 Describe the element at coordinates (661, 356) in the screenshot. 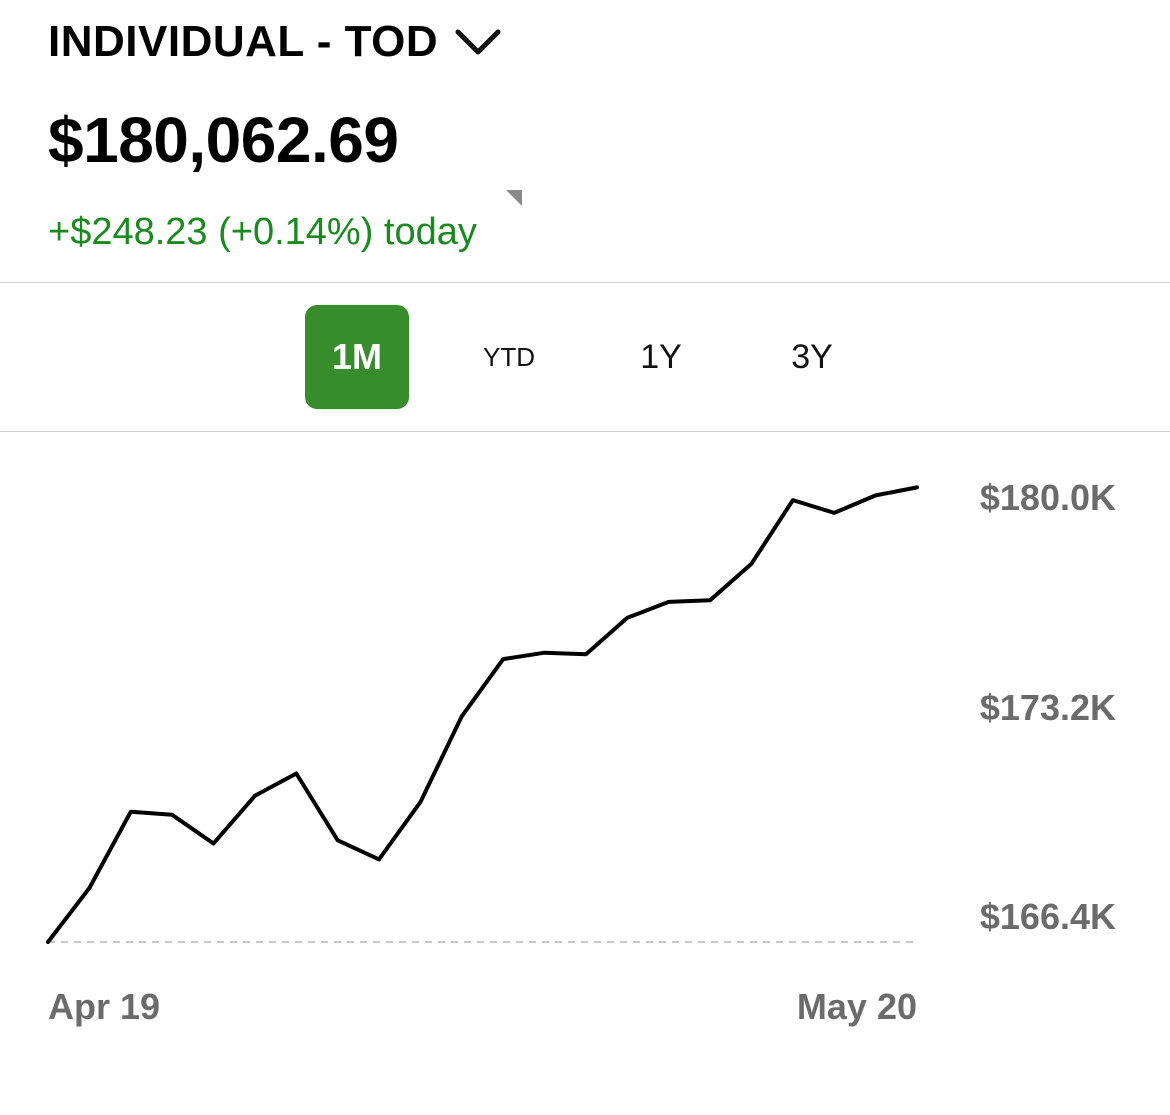

I see `tab-1y: 1Y` at that location.